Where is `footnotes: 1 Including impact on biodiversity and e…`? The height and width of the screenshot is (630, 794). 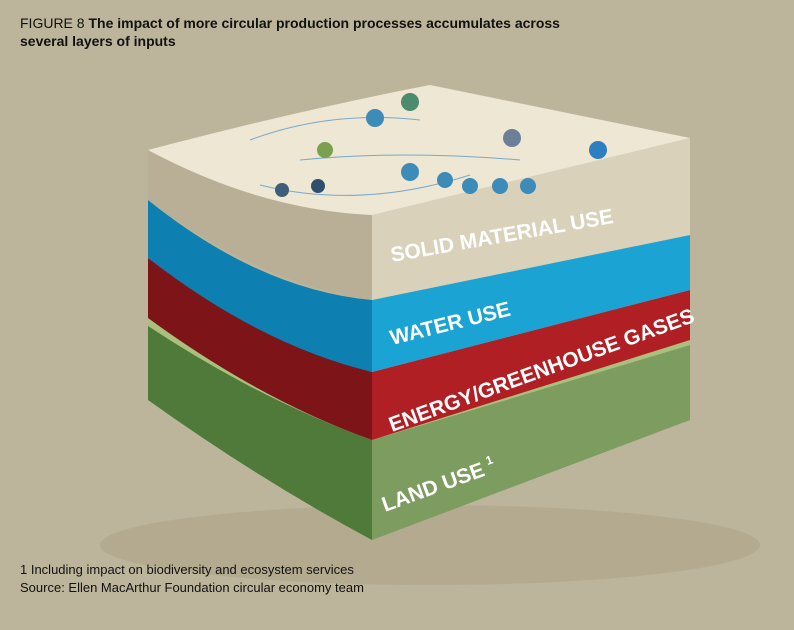 footnotes: 1 Including impact on biodiversity and e… is located at coordinates (192, 579).